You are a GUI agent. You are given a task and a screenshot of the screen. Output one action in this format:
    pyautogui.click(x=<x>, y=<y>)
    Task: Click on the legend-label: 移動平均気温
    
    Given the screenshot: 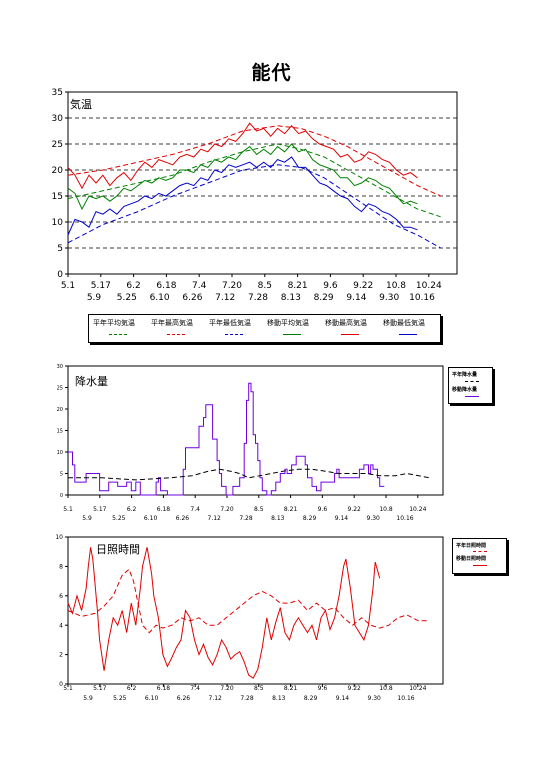 What is the action you would take?
    pyautogui.click(x=288, y=323)
    